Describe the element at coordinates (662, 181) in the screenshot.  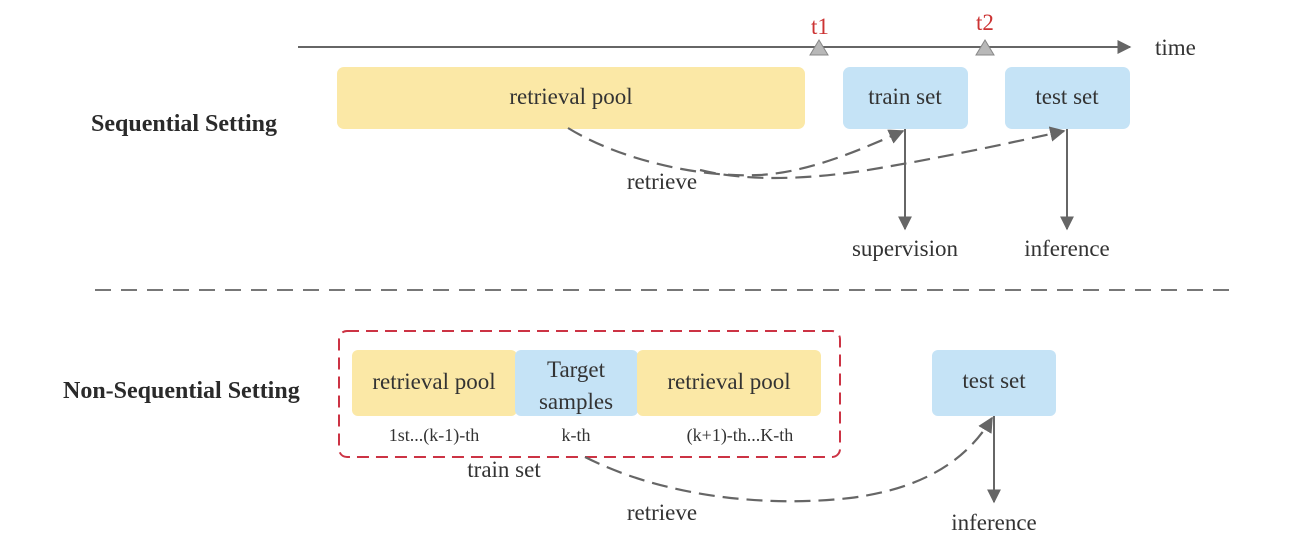
I see `seq-retrieve-label: retrieve` at that location.